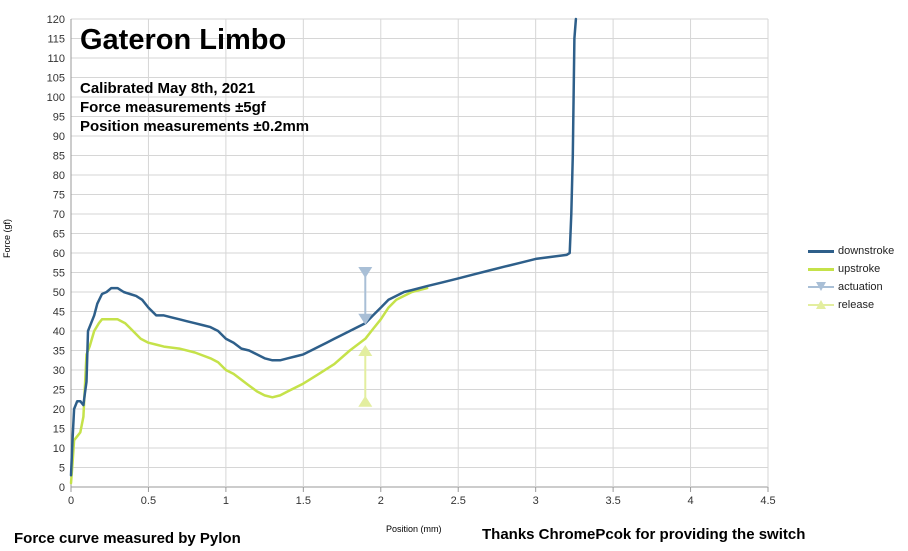 This screenshot has height=551, width=908. I want to click on x-tick-label: 0.5, so click(148, 501).